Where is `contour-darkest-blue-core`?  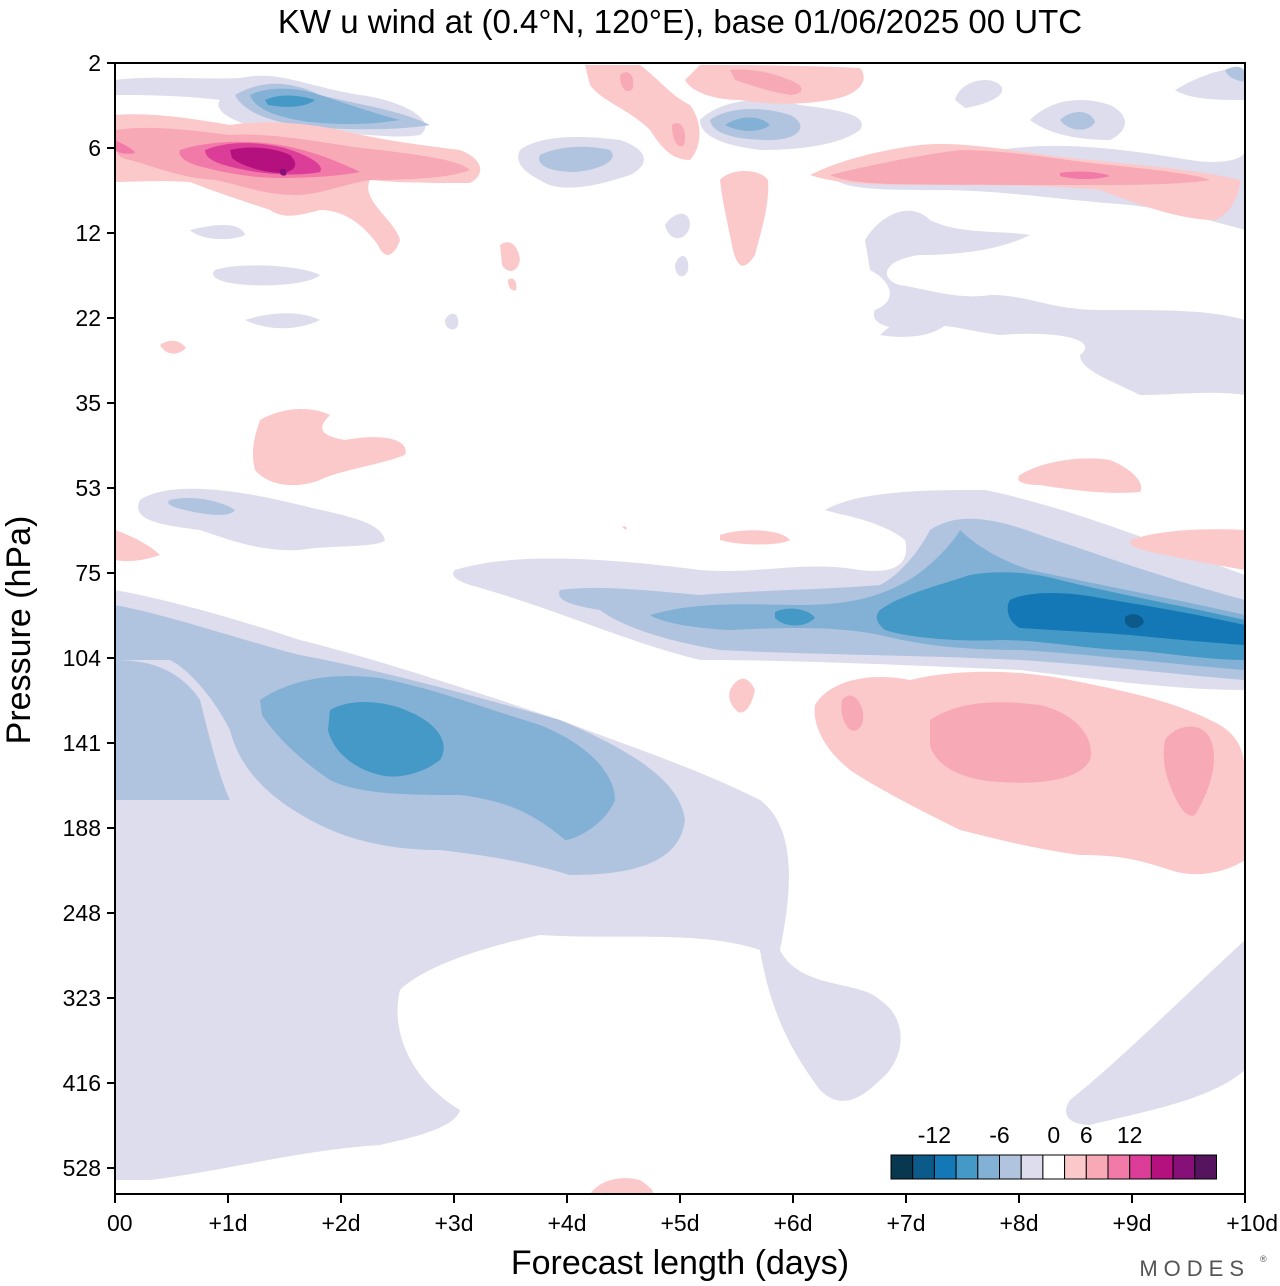
contour-darkest-blue-core is located at coordinates (1134, 621).